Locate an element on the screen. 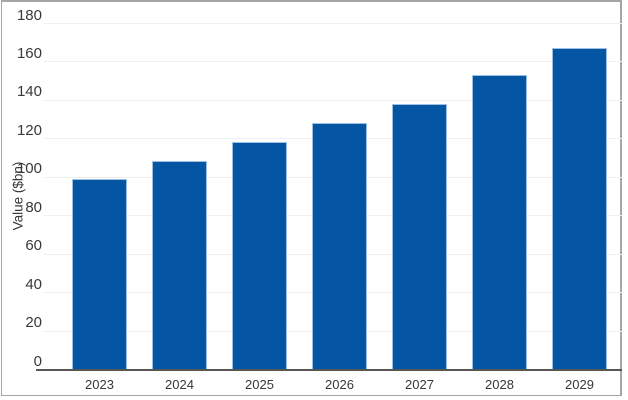  bar-2025 is located at coordinates (259, 255).